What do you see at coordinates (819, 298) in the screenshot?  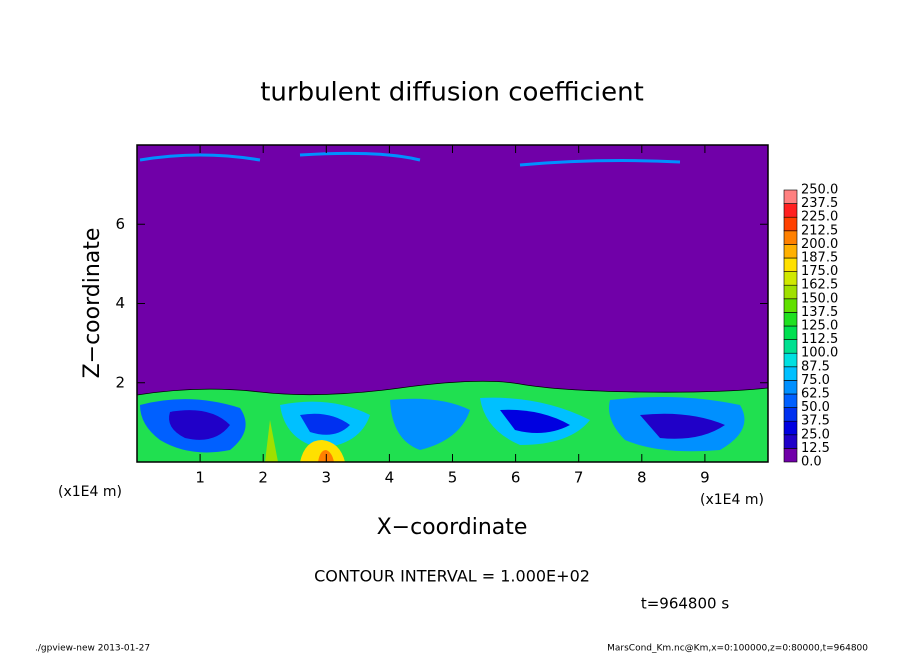 I see `colorbar-label: 150.0` at bounding box center [819, 298].